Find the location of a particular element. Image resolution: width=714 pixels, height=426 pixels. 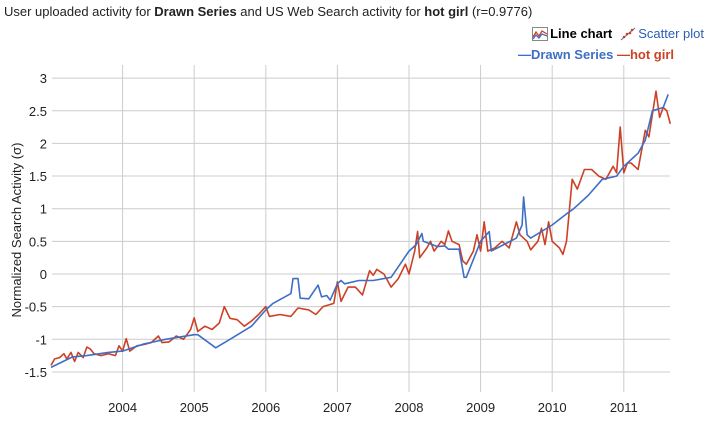

y-tick-label: 1 is located at coordinates (43, 209).